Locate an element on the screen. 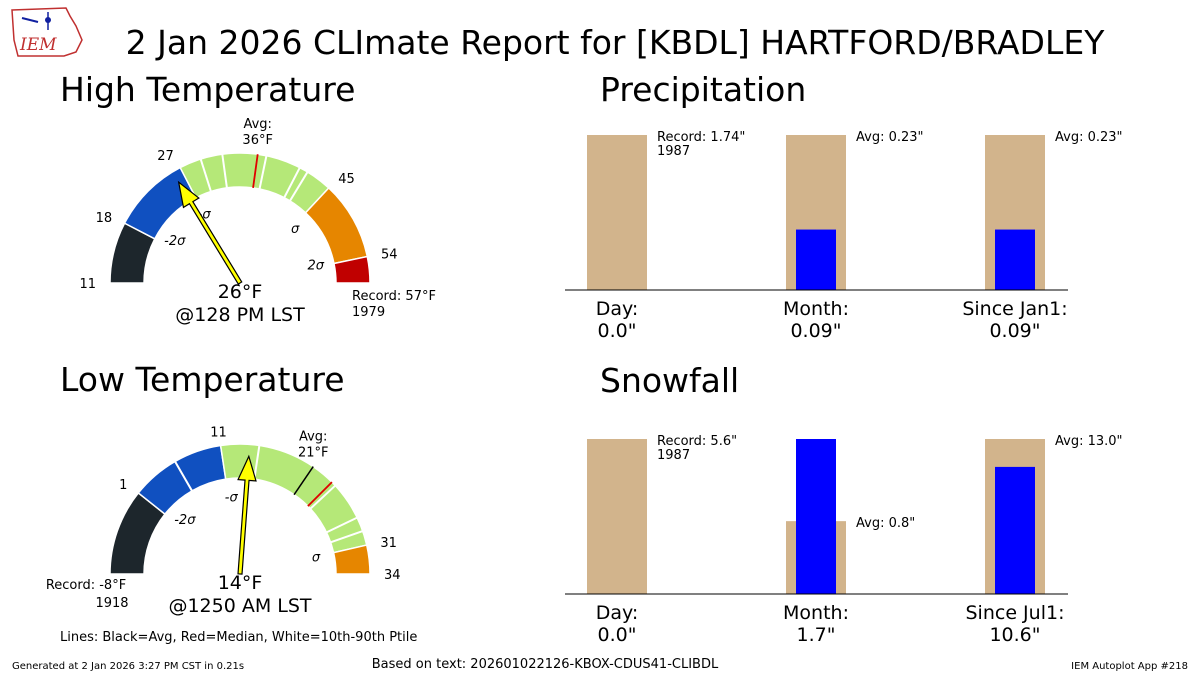  observed-time: @128 PM LST is located at coordinates (240, 315).